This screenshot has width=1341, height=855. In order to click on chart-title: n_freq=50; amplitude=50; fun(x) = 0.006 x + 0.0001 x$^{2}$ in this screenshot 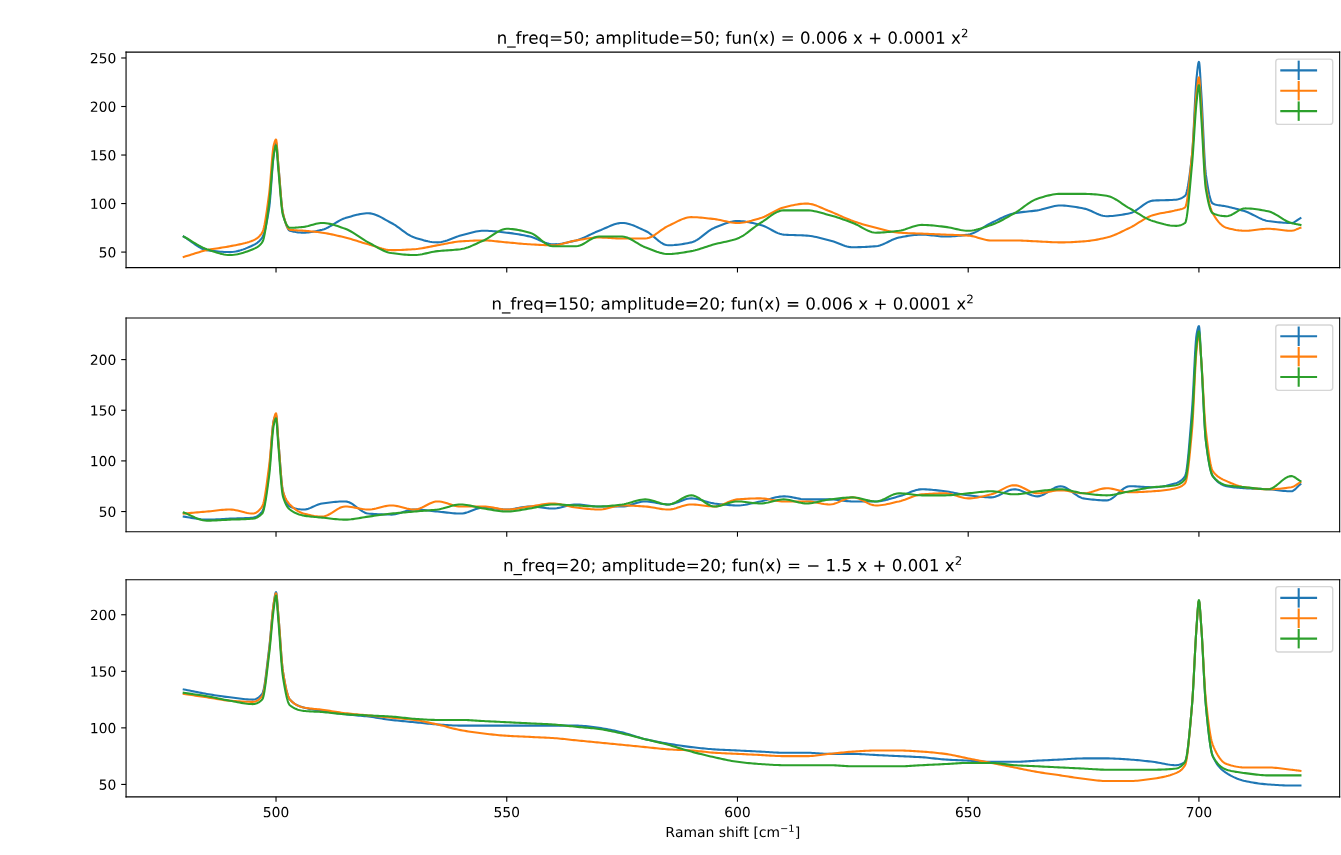, I will do `click(733, 38)`.